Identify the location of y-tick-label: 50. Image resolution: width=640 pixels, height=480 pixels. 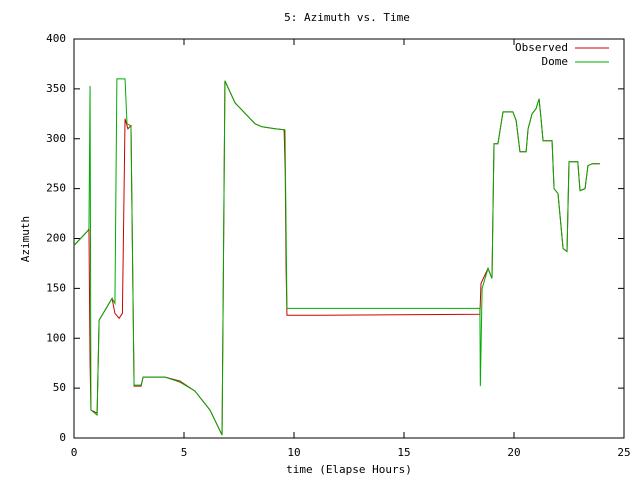
(59, 387).